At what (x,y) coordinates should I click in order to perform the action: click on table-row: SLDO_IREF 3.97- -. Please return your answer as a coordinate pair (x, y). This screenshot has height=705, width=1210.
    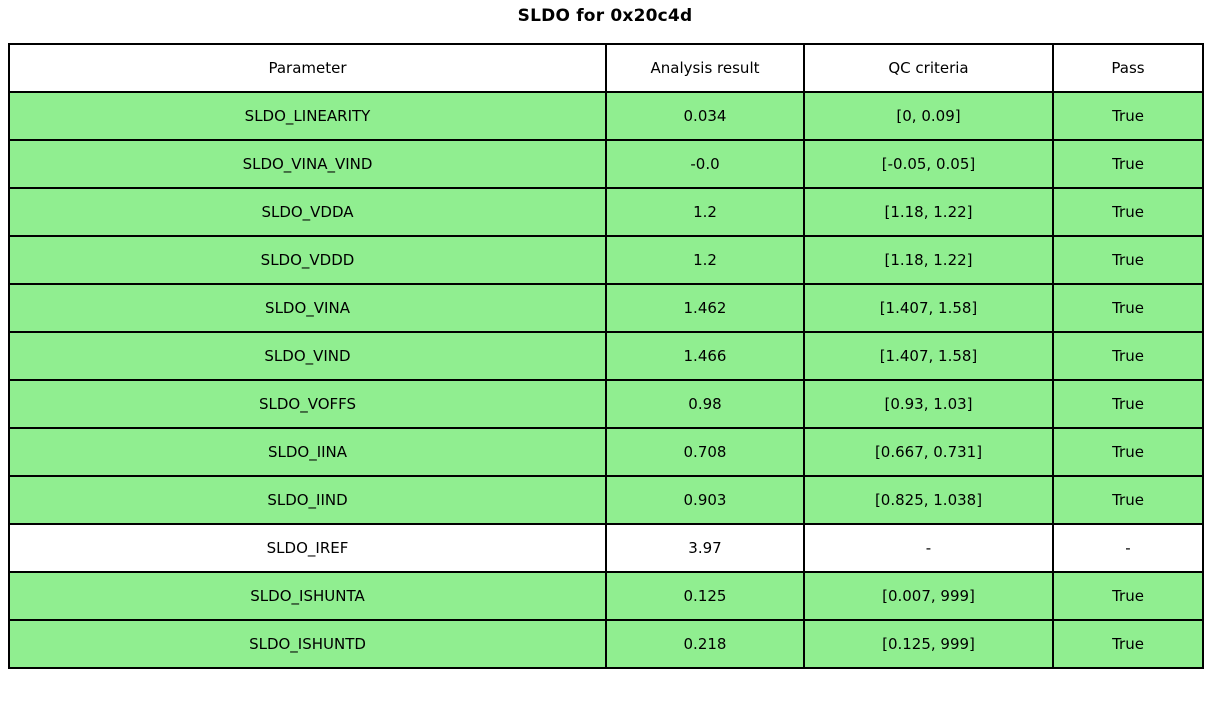
    Looking at the image, I should click on (606, 548).